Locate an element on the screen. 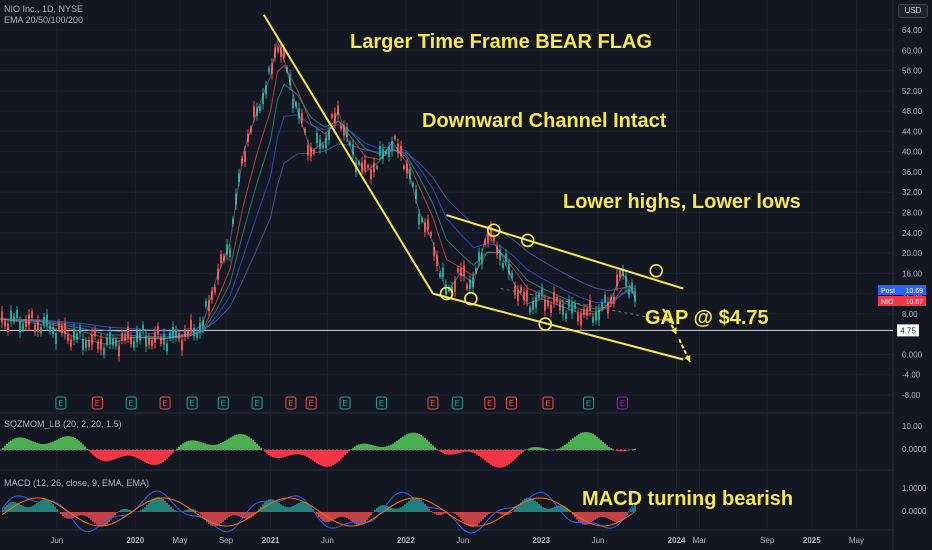 The height and width of the screenshot is (550, 932). earnings-label: E is located at coordinates (489, 403).